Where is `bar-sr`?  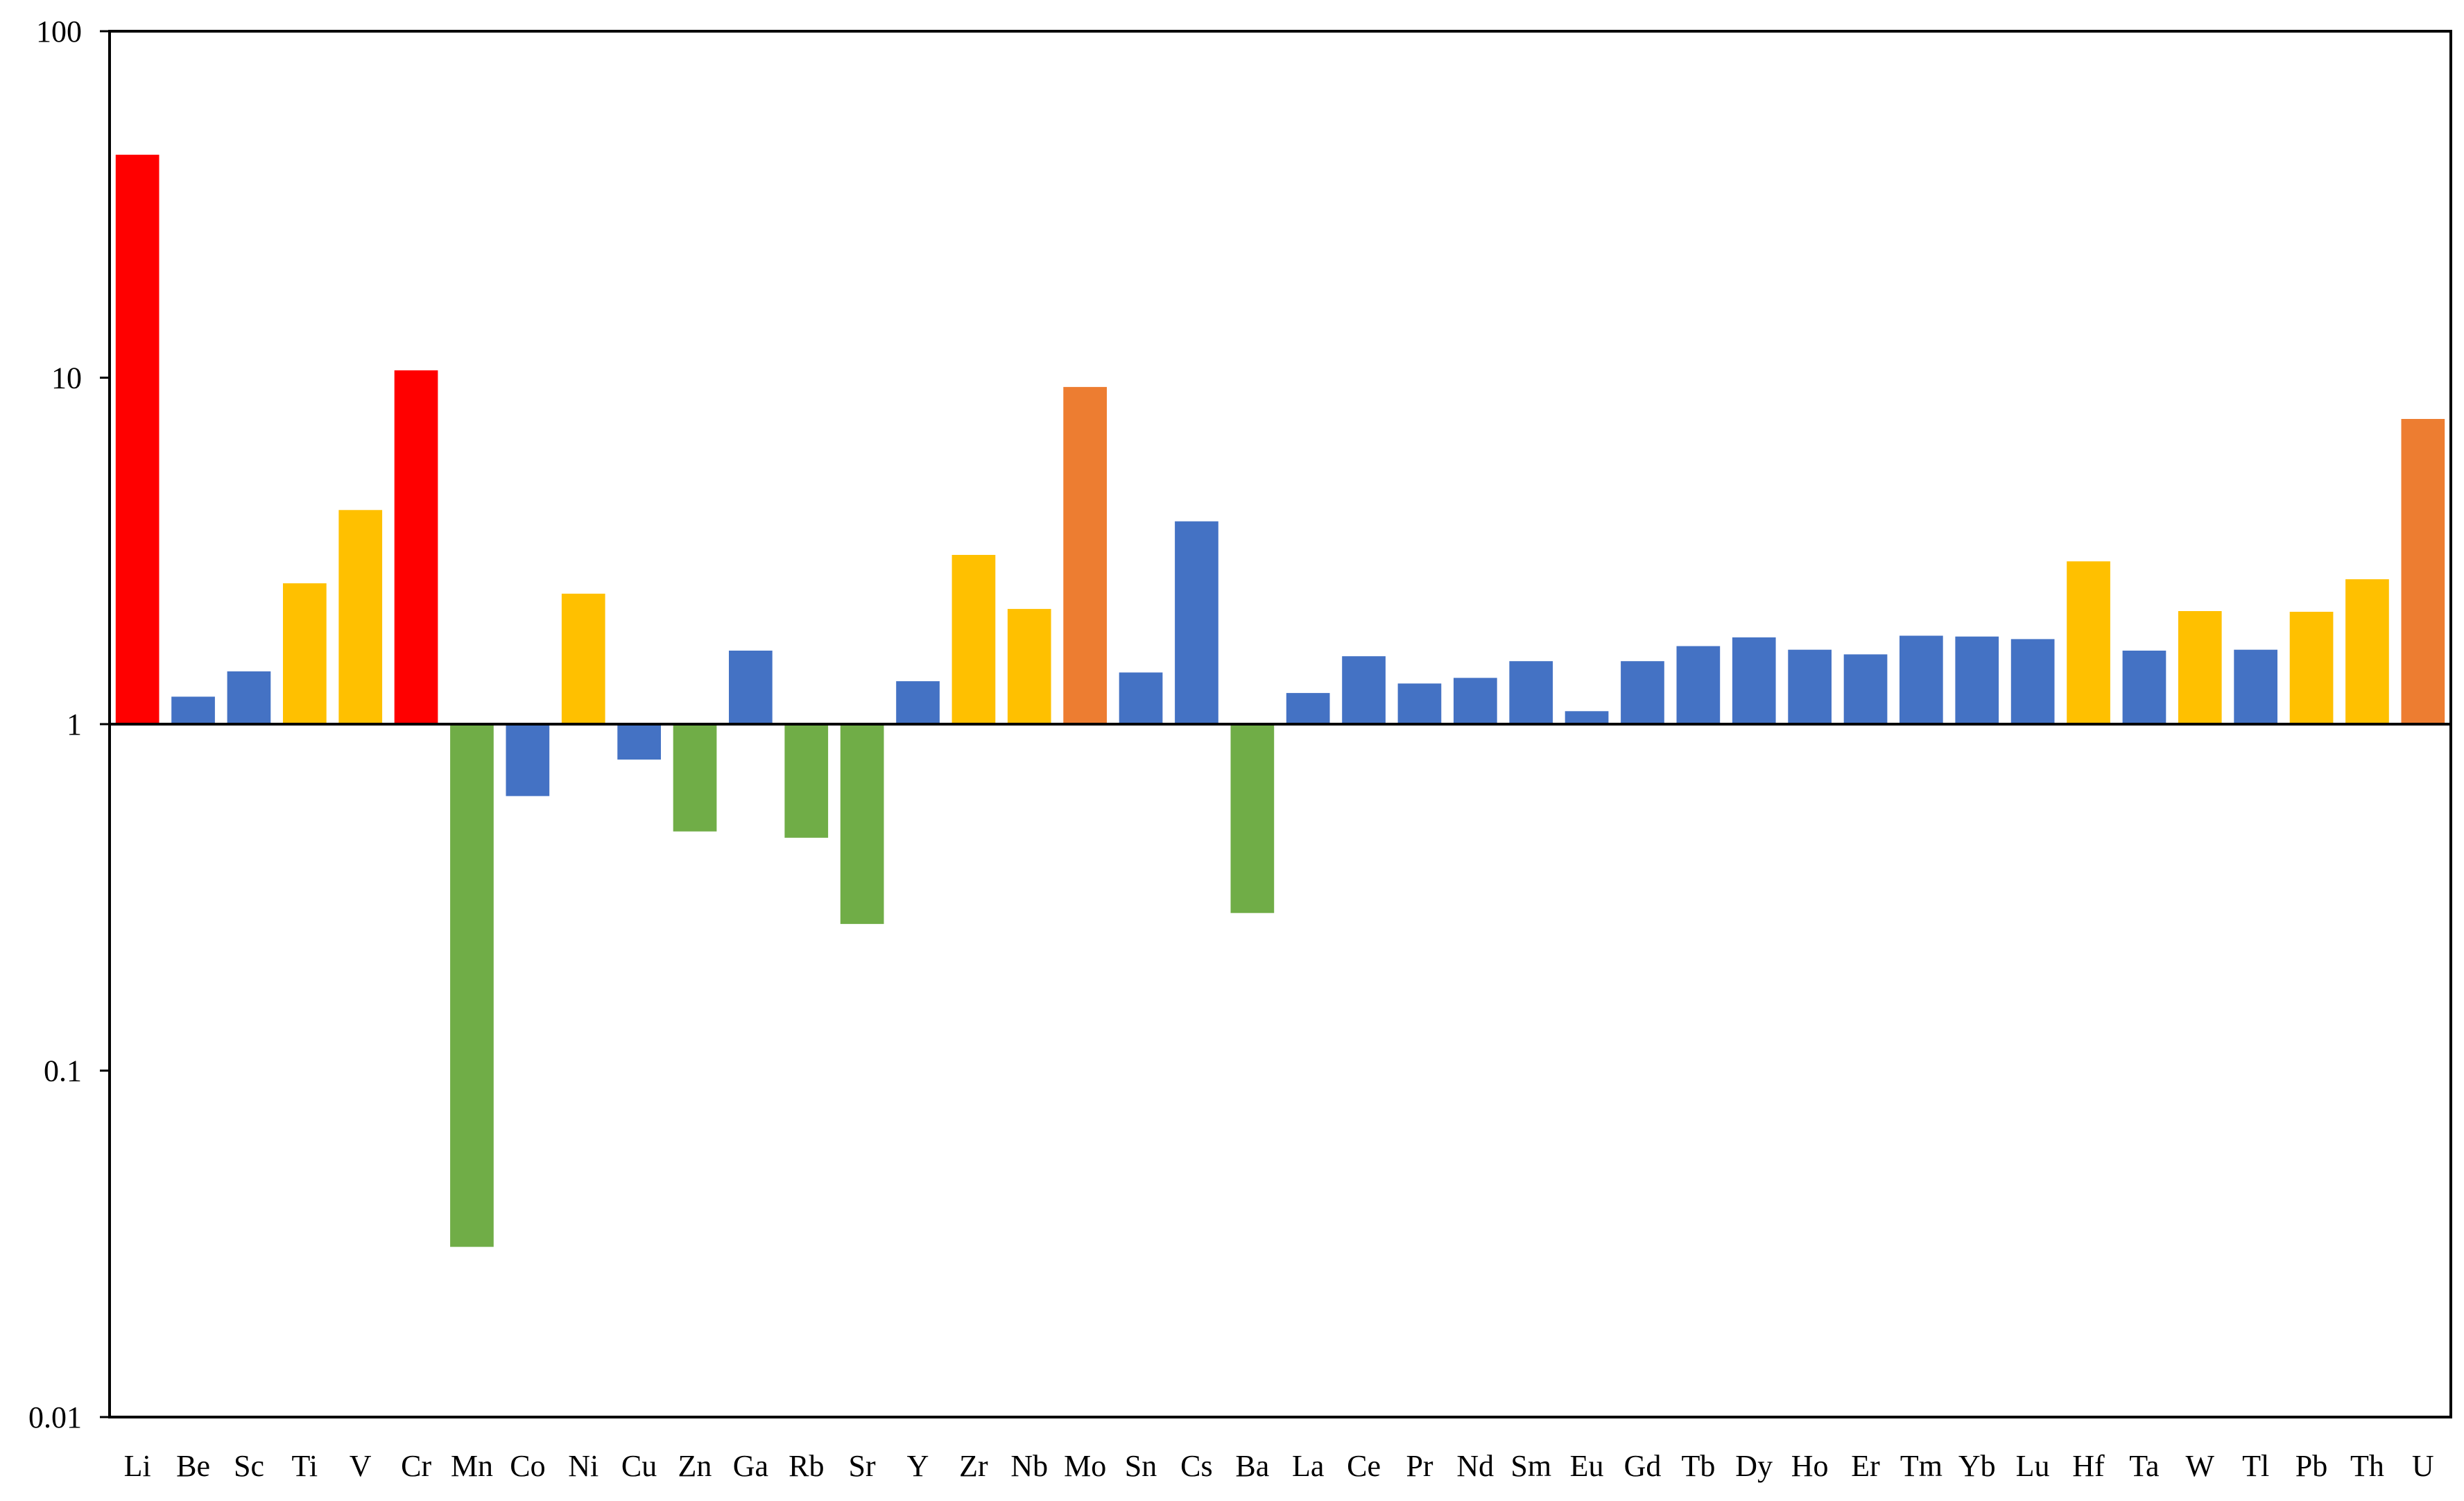
bar-sr is located at coordinates (862, 824).